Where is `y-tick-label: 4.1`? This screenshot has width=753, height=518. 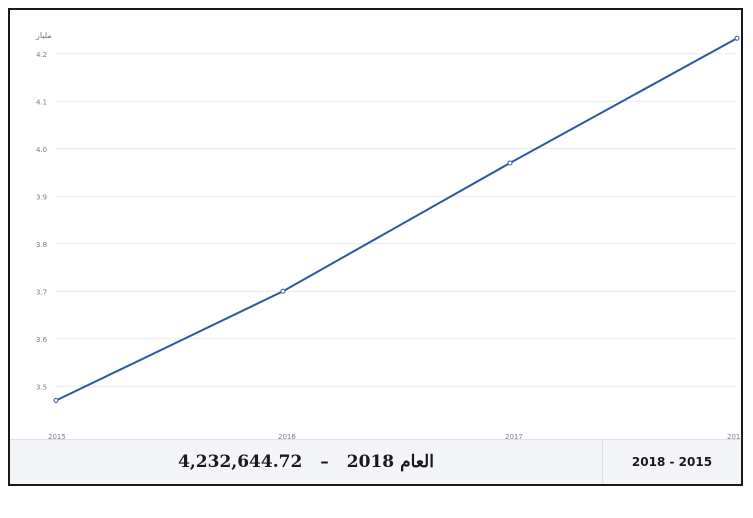 y-tick-label: 4.1 is located at coordinates (41, 102).